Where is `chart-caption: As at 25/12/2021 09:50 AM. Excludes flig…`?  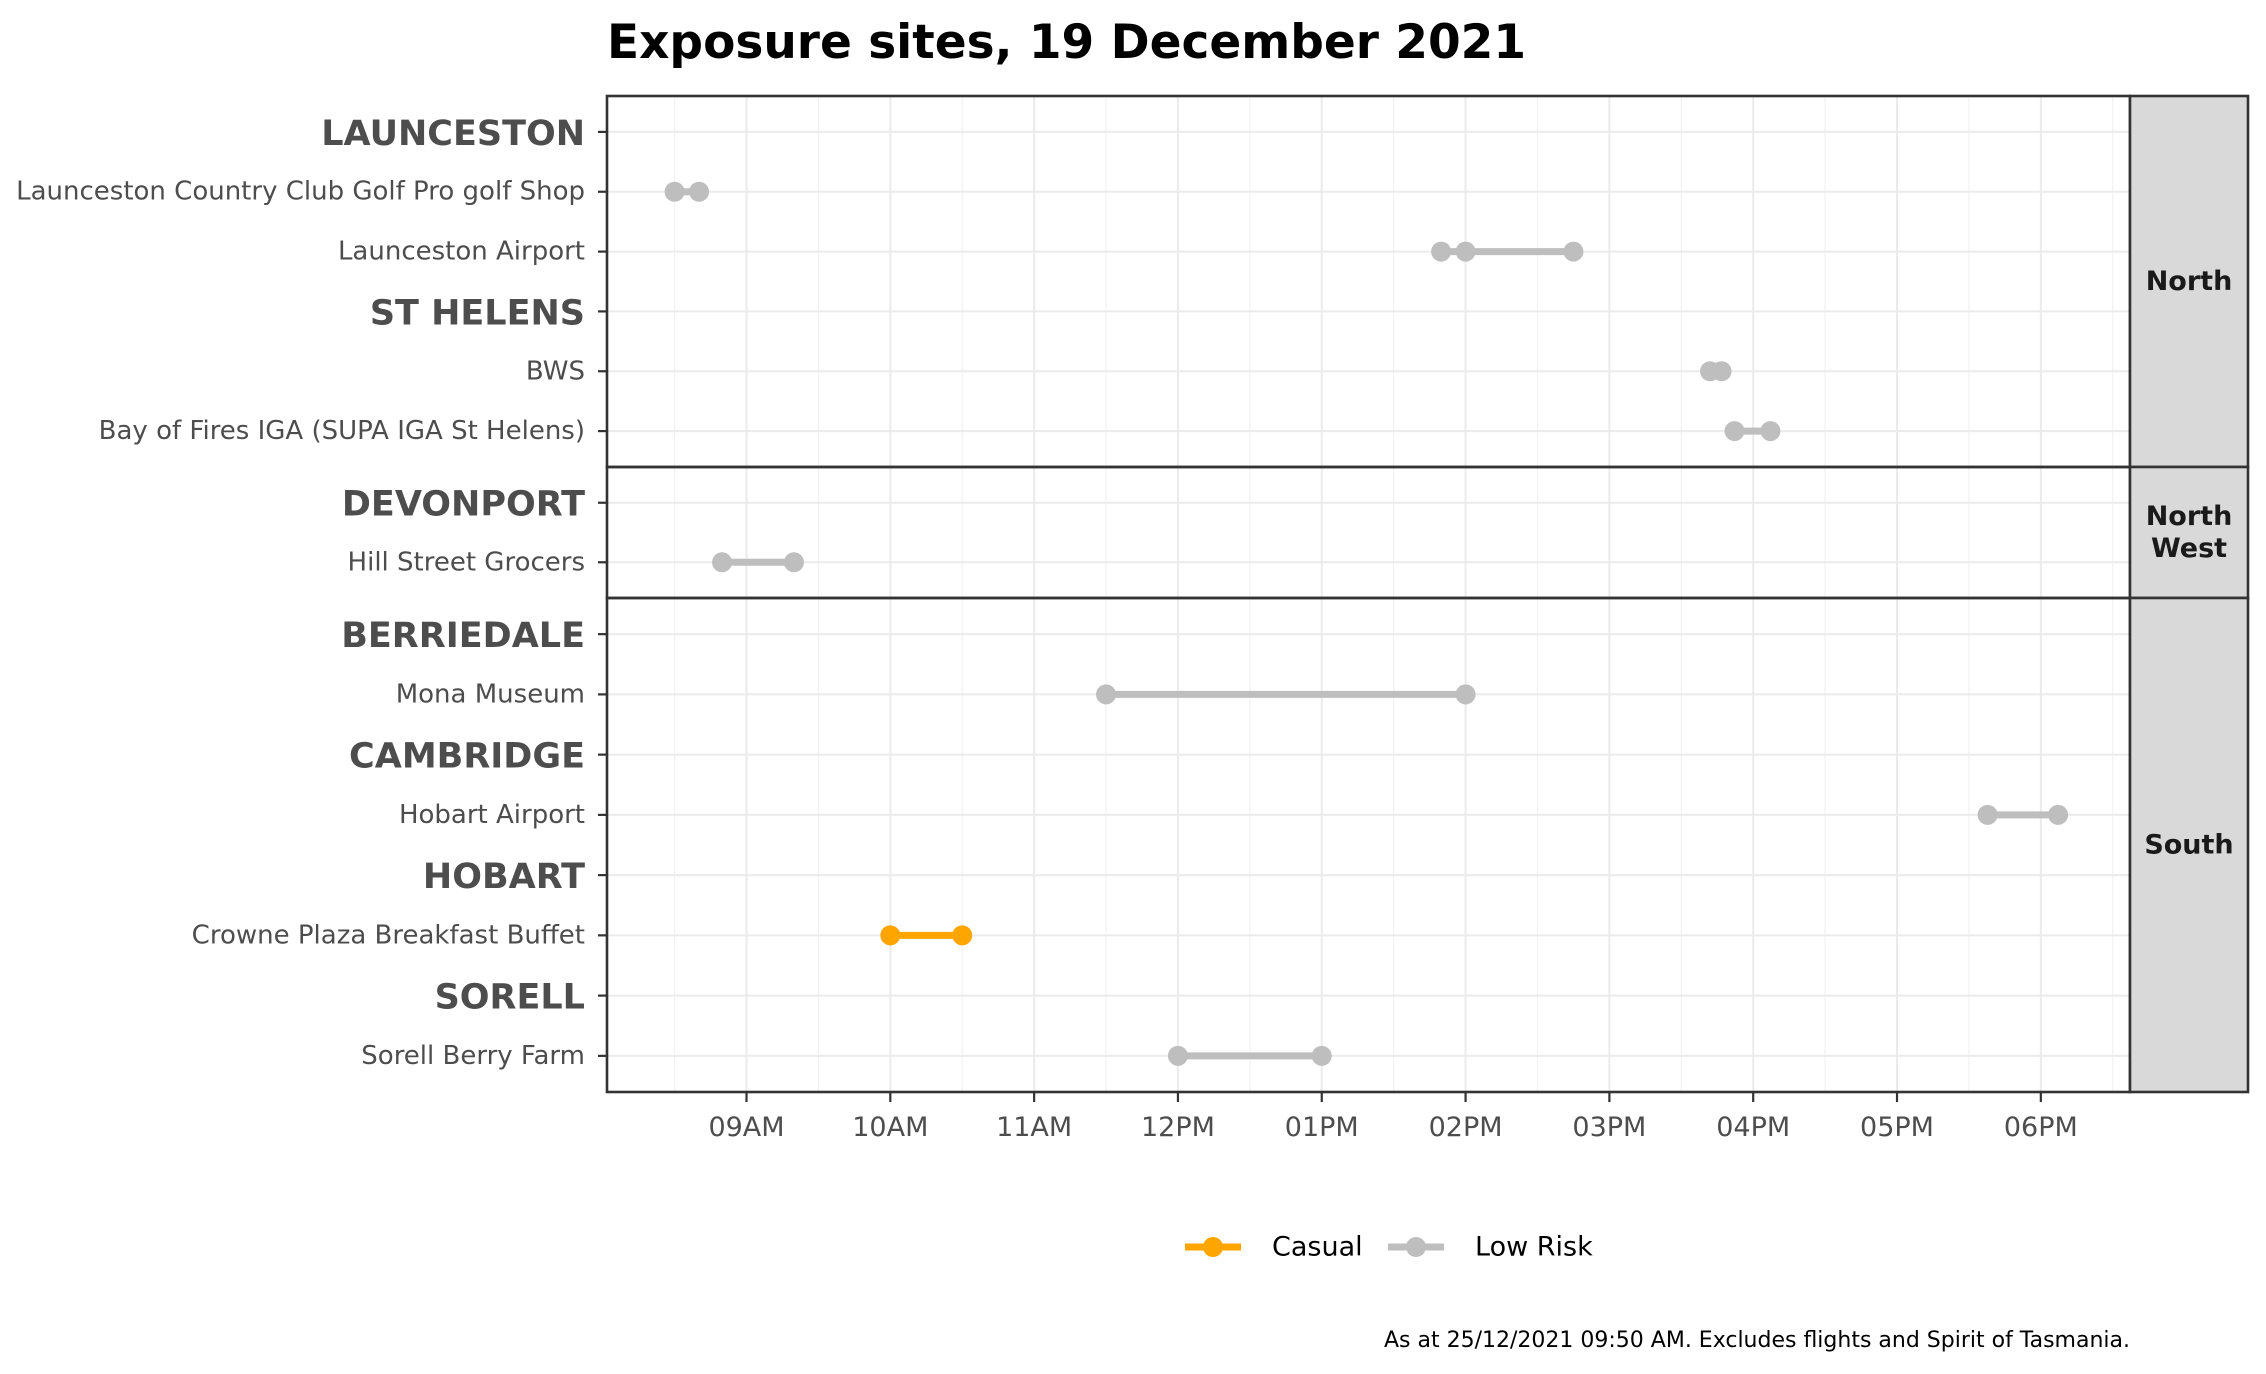 chart-caption: As at 25/12/2021 09:50 AM. Excludes flig… is located at coordinates (1757, 1340).